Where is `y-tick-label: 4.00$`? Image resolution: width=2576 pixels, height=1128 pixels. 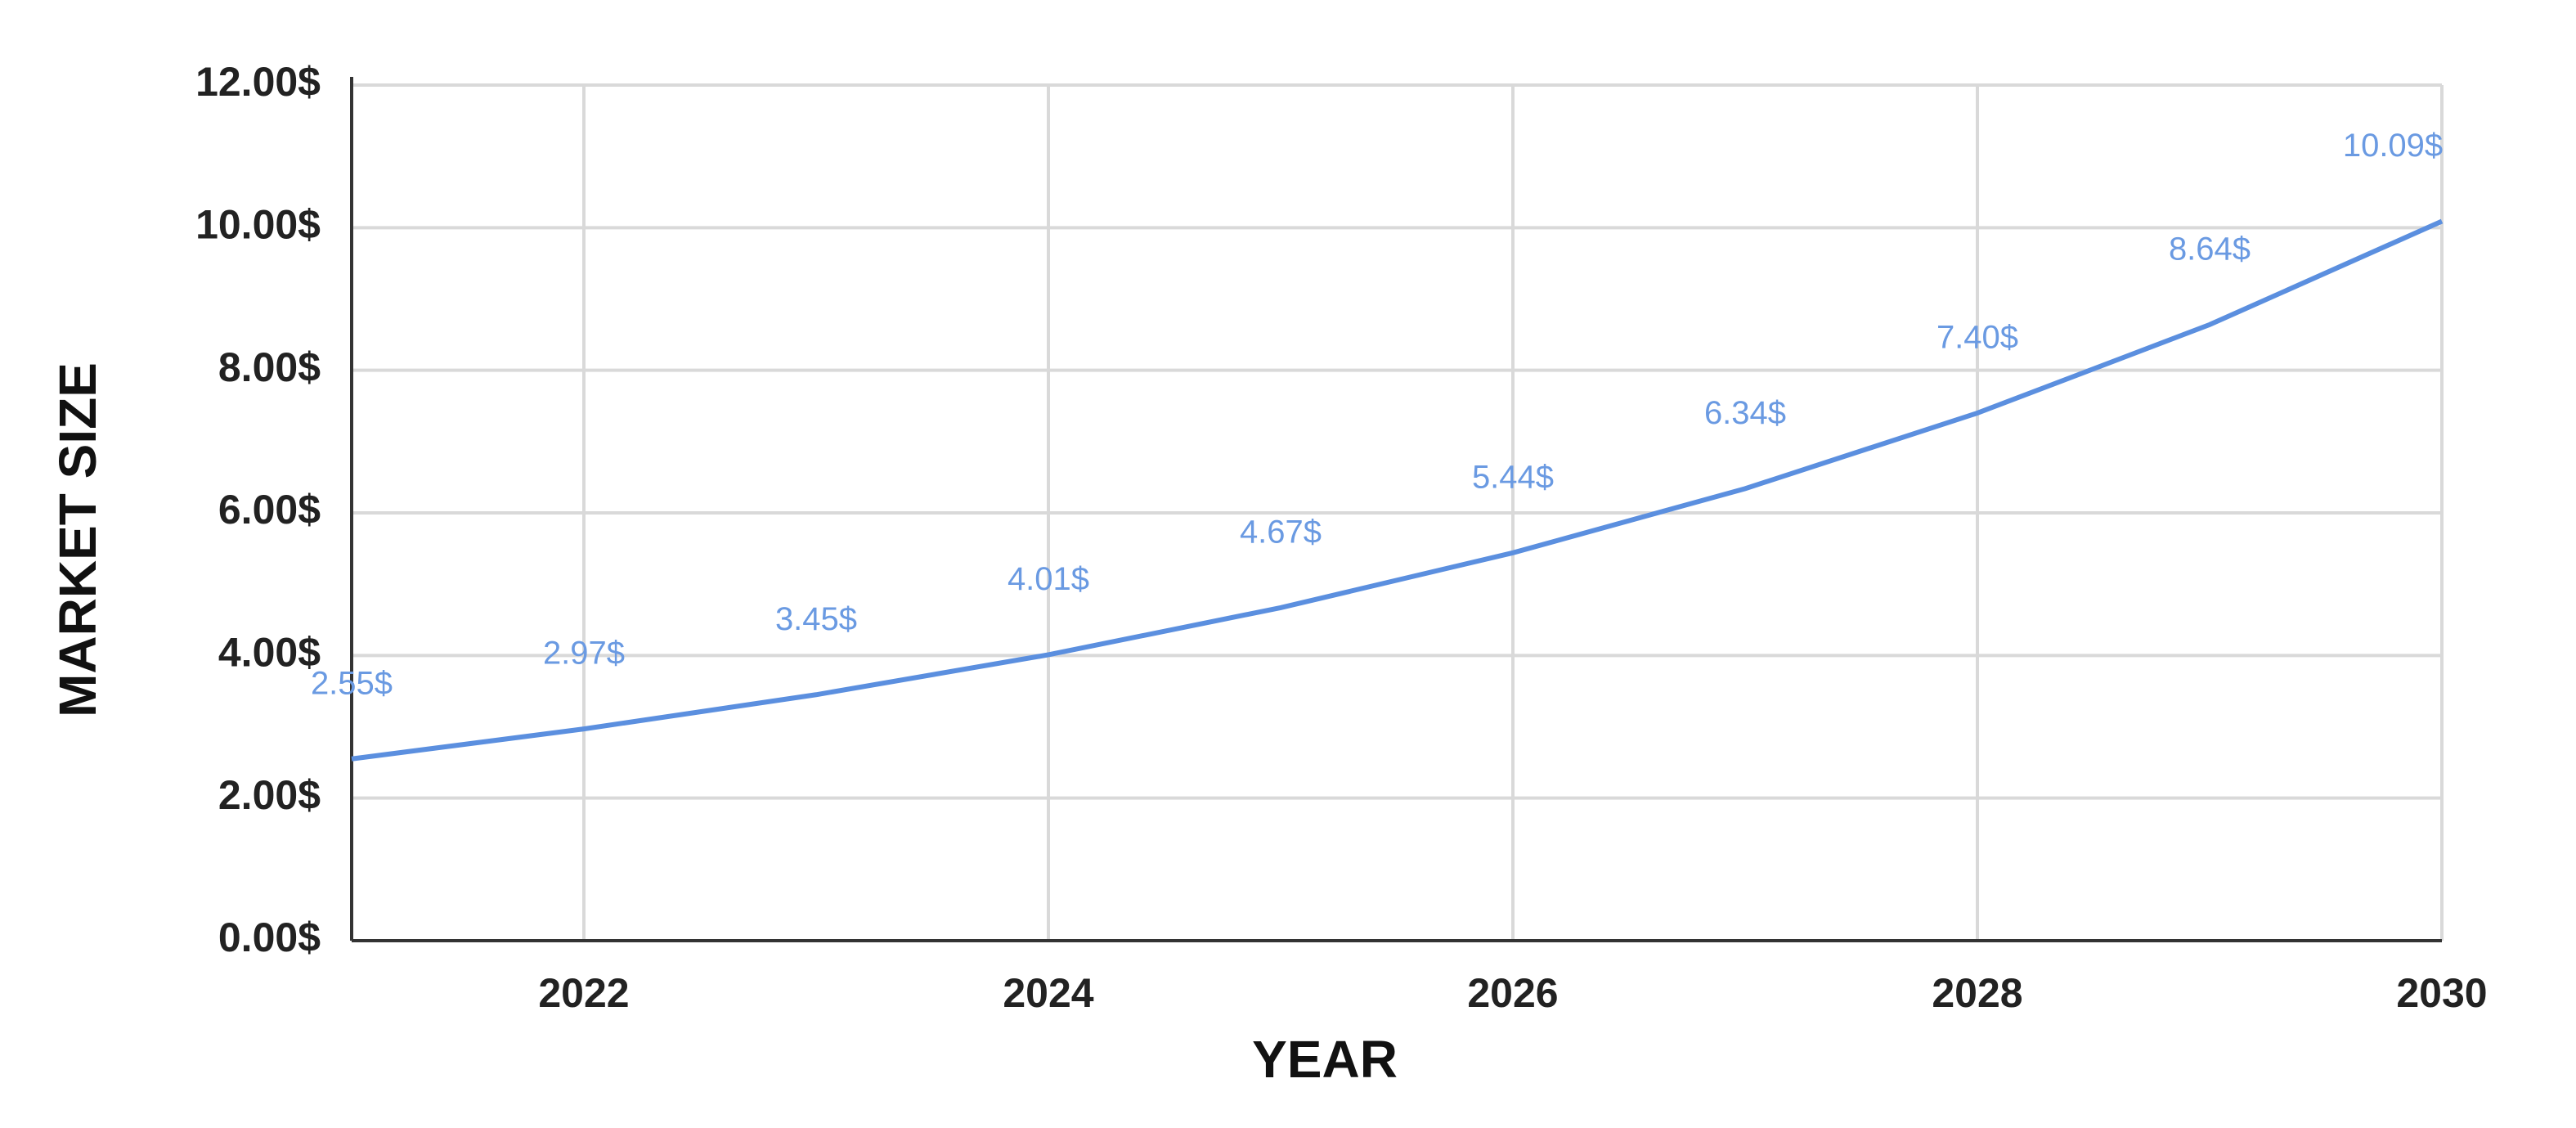 y-tick-label: 4.00$ is located at coordinates (269, 653).